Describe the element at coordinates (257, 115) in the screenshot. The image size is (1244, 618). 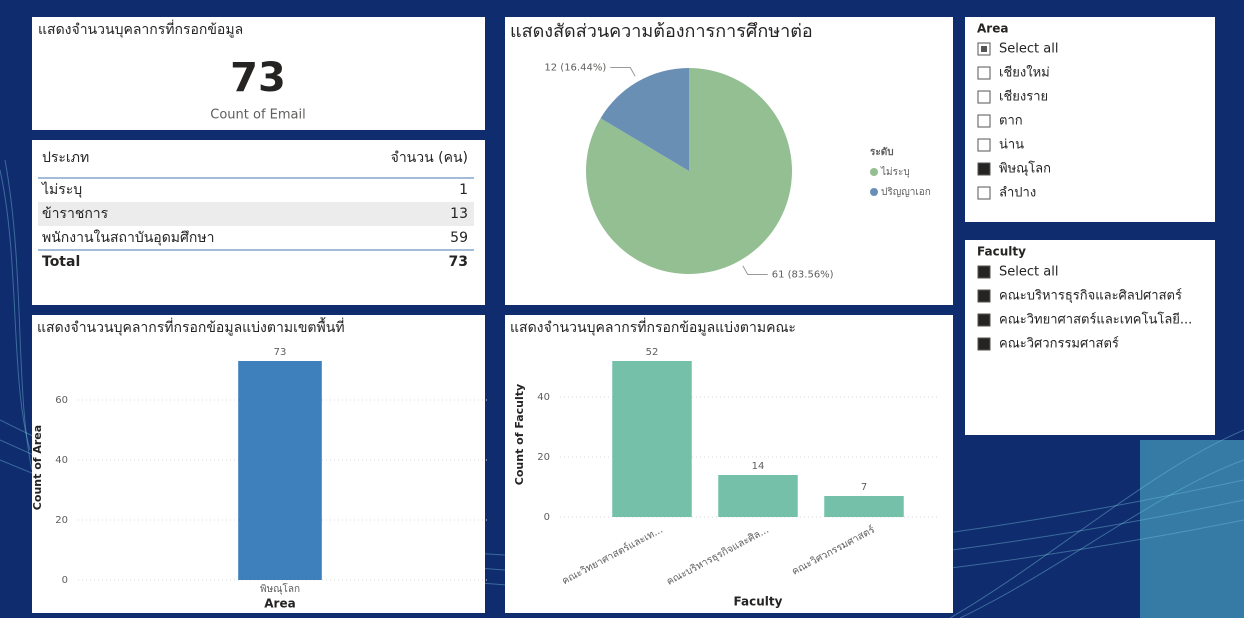
I see `card-label: Count of Email` at that location.